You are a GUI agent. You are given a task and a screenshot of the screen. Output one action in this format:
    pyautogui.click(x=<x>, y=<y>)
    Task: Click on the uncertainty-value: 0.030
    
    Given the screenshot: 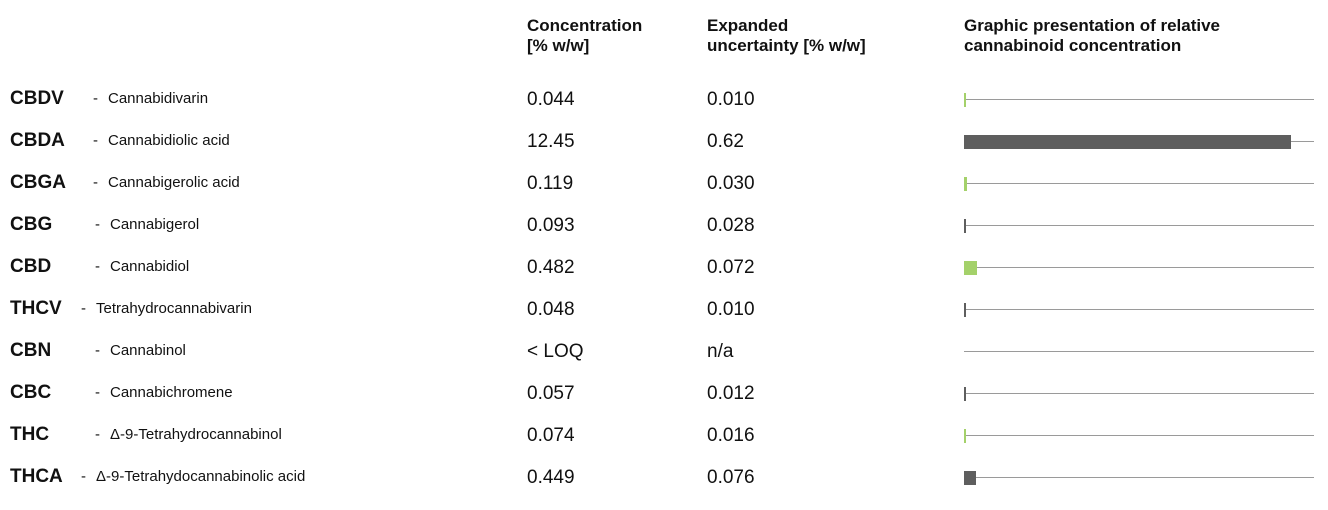 What is the action you would take?
    pyautogui.click(x=731, y=183)
    